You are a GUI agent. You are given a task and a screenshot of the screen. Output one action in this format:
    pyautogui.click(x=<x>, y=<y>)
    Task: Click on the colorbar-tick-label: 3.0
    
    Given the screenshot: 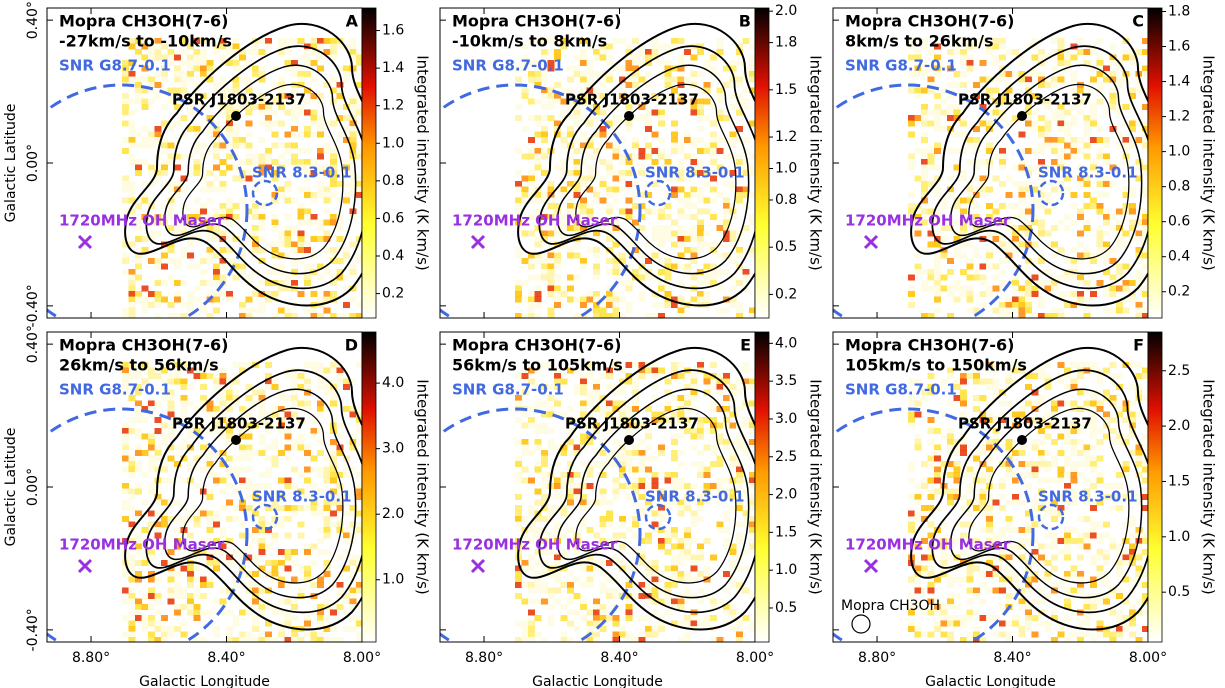 What is the action you would take?
    pyautogui.click(x=786, y=419)
    